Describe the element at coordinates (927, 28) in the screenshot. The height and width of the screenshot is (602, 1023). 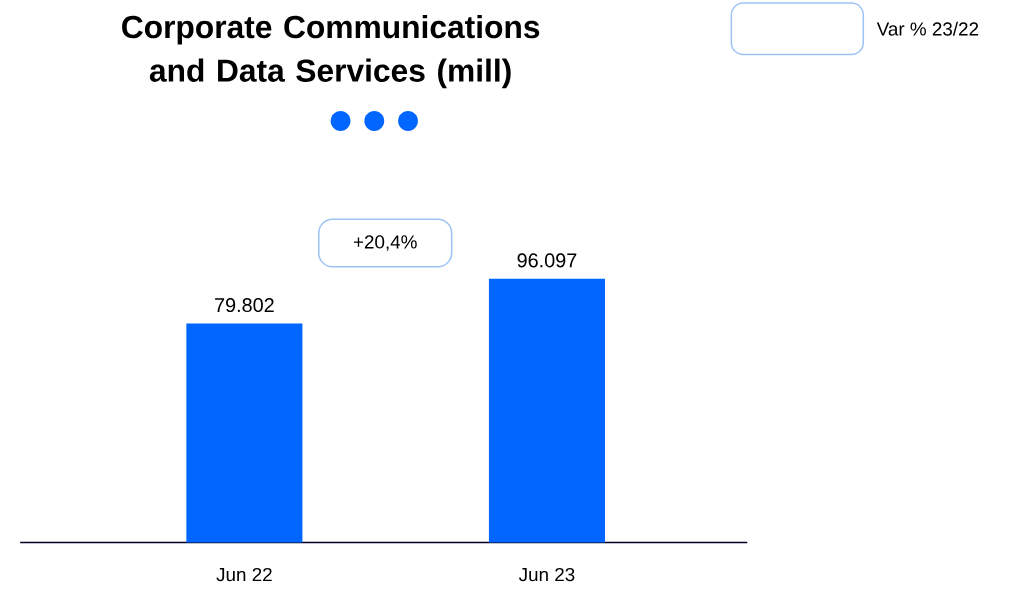
I see `text: Var % 23/22` at that location.